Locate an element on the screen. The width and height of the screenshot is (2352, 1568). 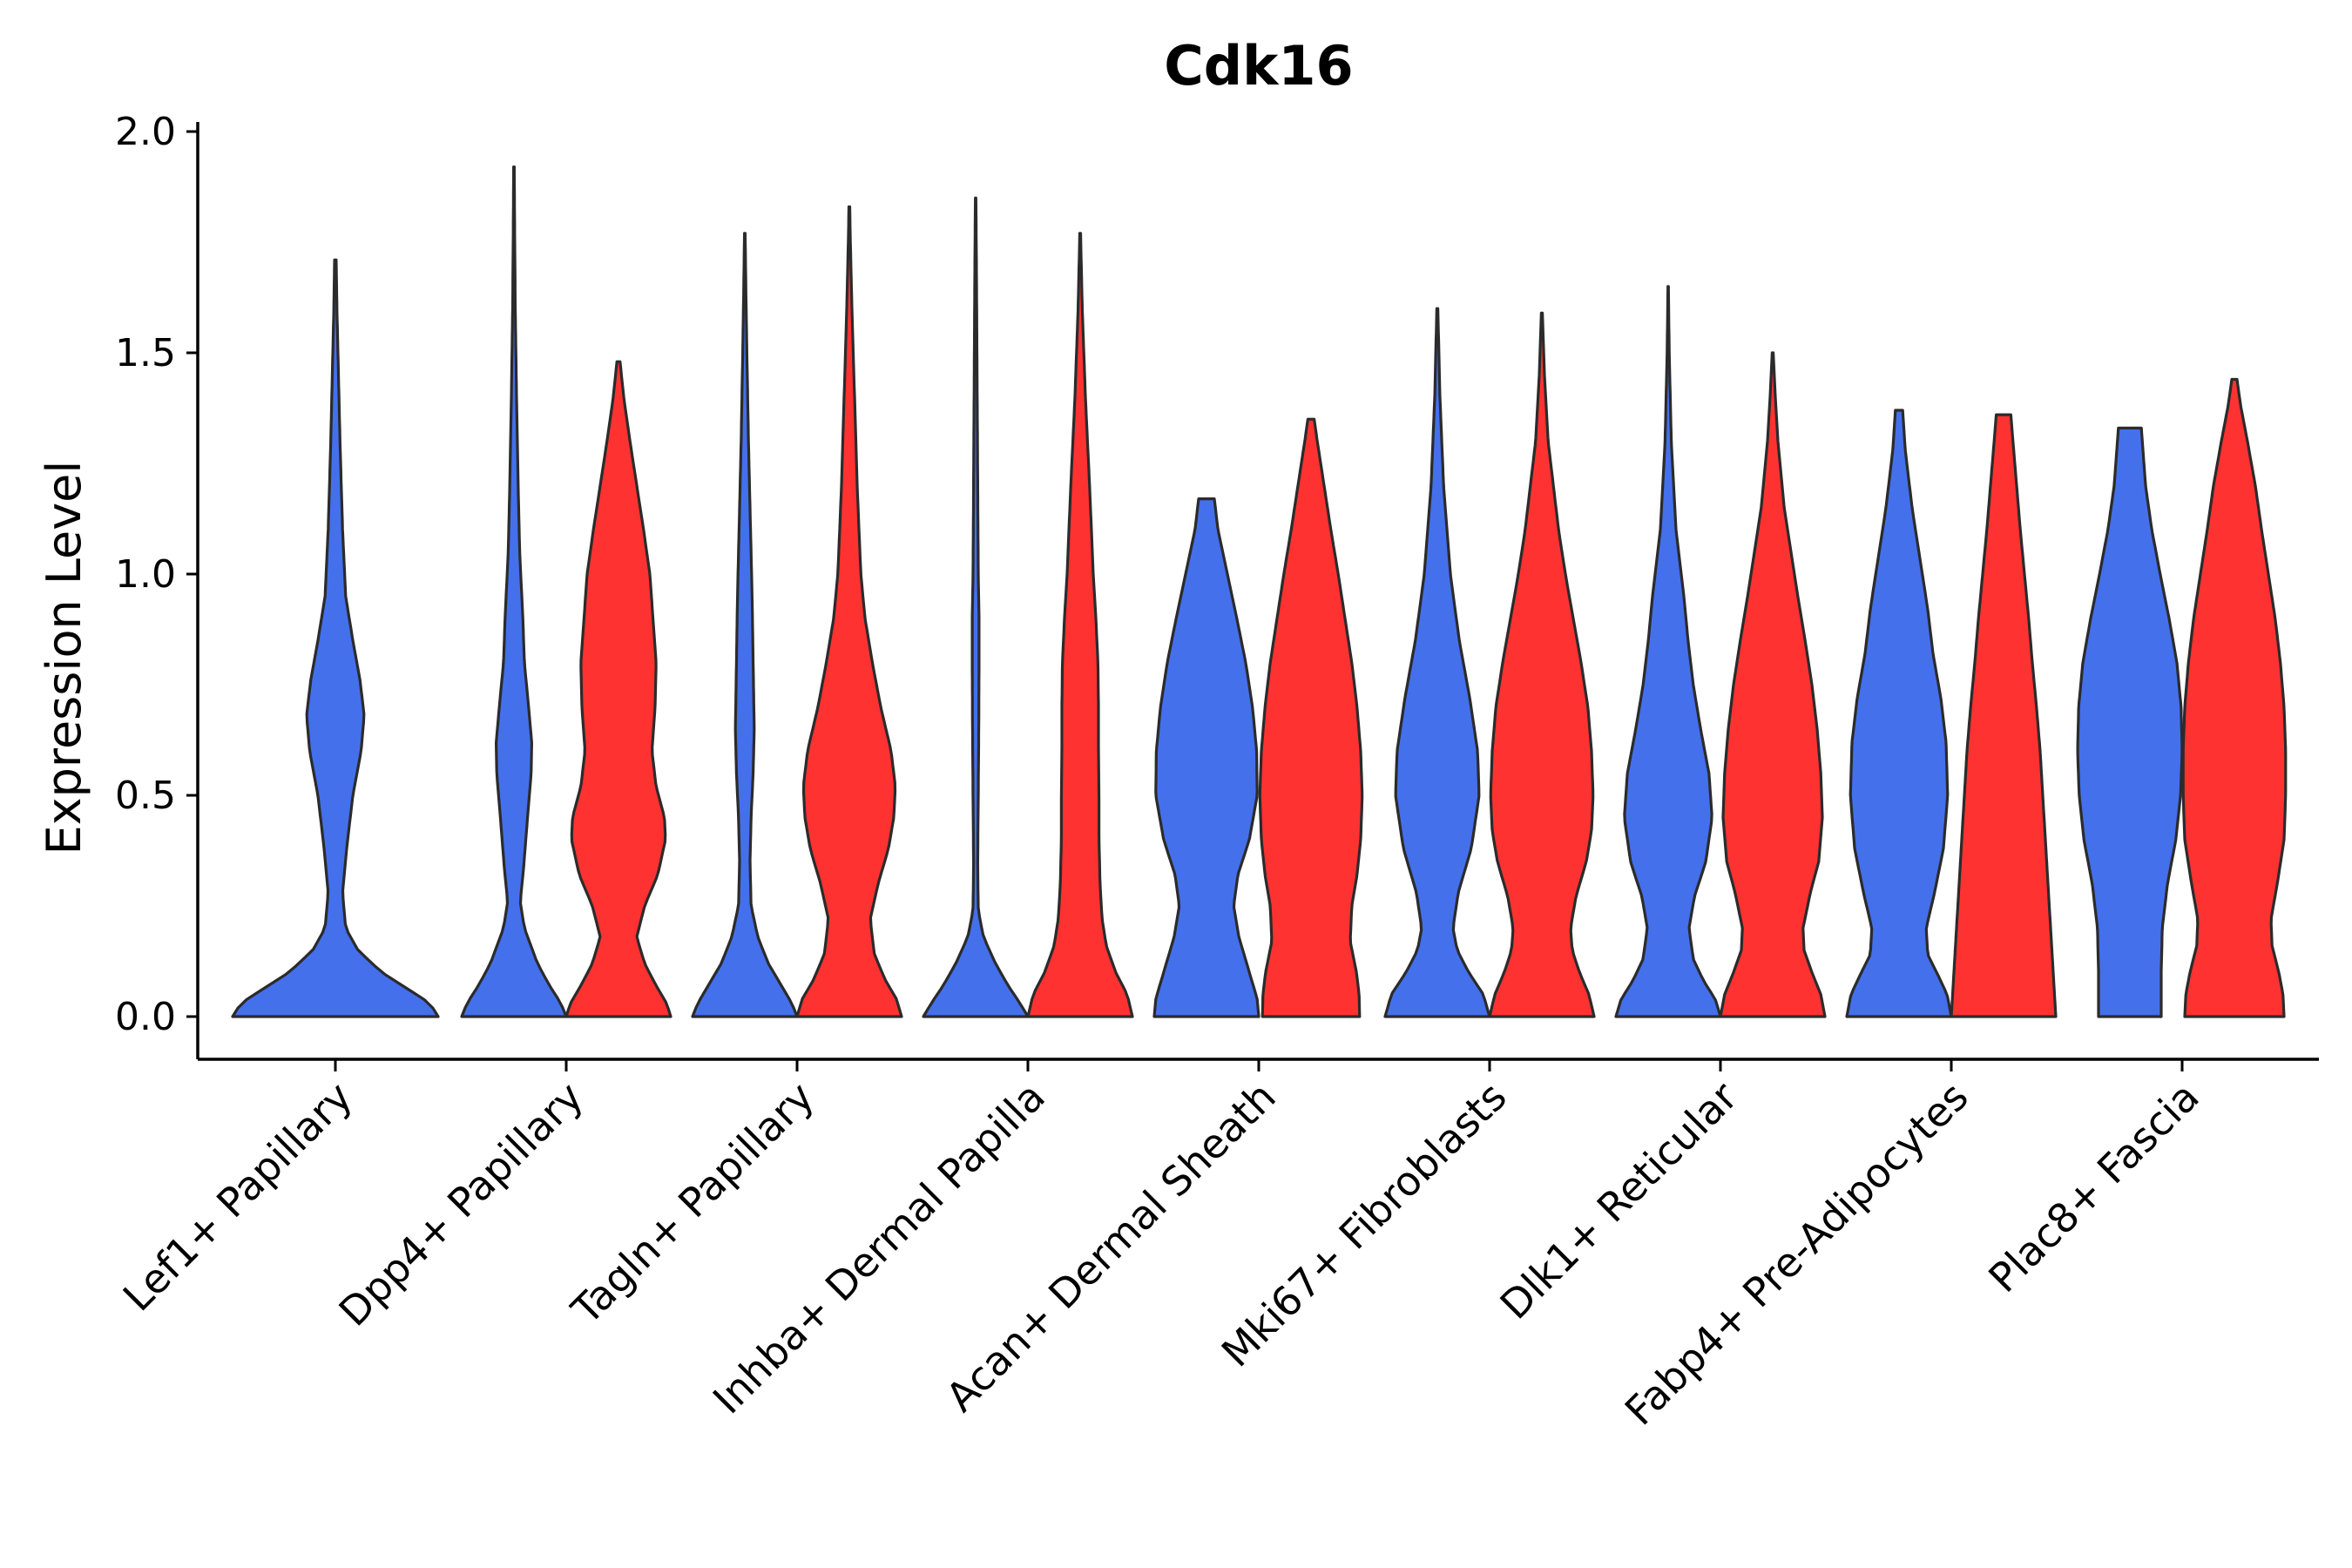
y-tick-label: 0.5 is located at coordinates (145, 796).